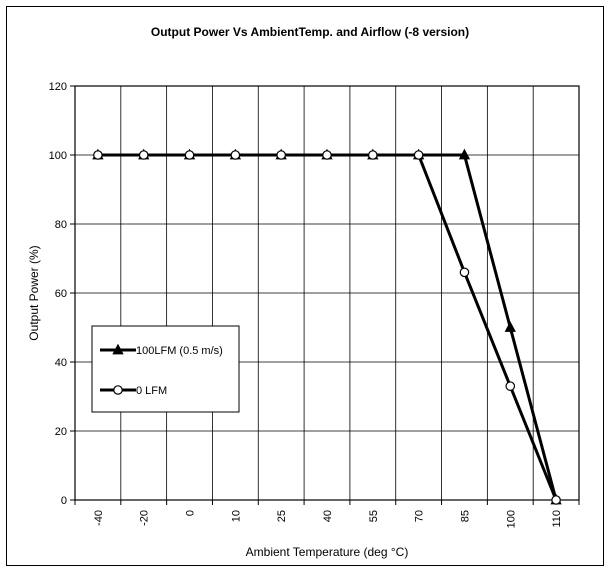  What do you see at coordinates (58, 156) in the screenshot?
I see `y-tick-label: 100` at bounding box center [58, 156].